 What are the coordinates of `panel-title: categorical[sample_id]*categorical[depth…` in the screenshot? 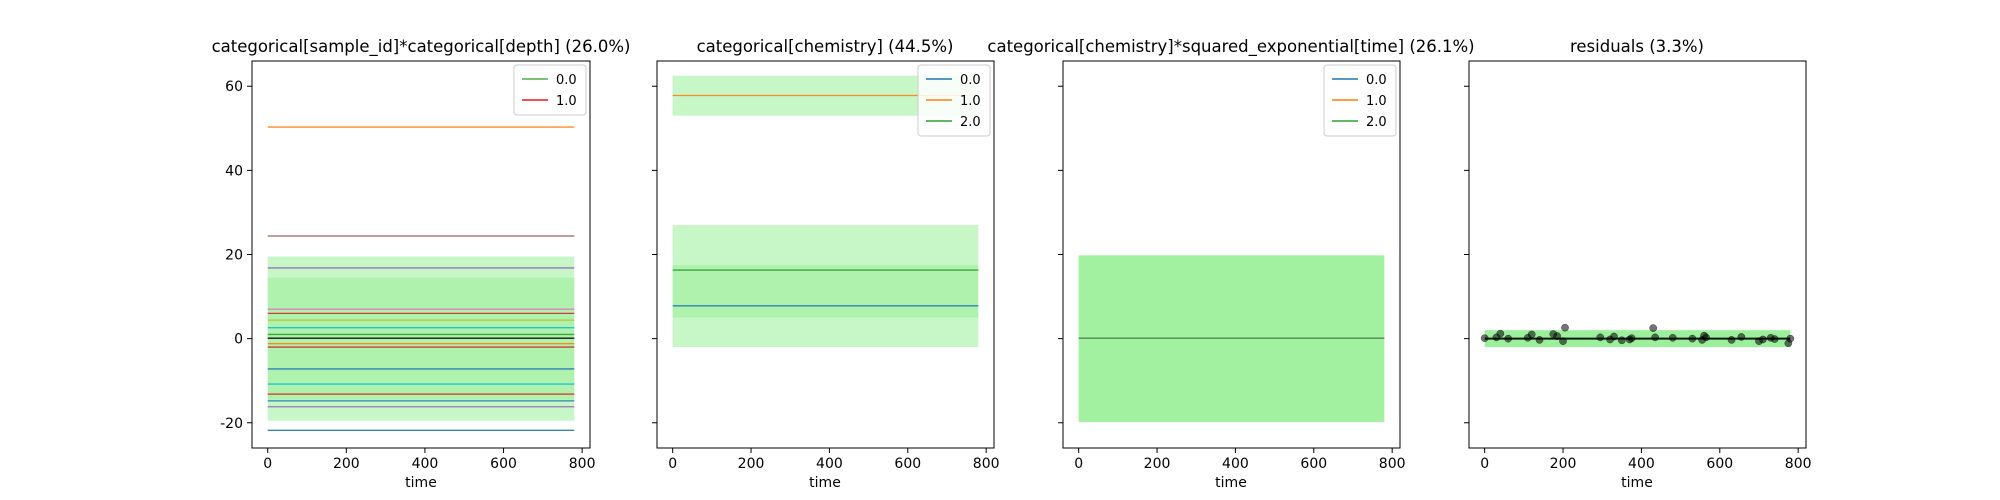 It's located at (421, 47).